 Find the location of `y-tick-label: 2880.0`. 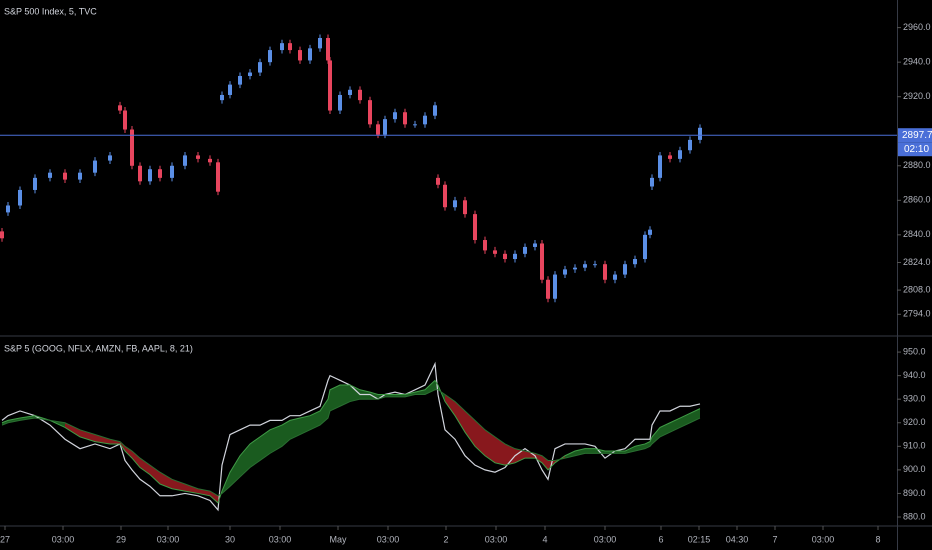

y-tick-label: 2880.0 is located at coordinates (917, 165).